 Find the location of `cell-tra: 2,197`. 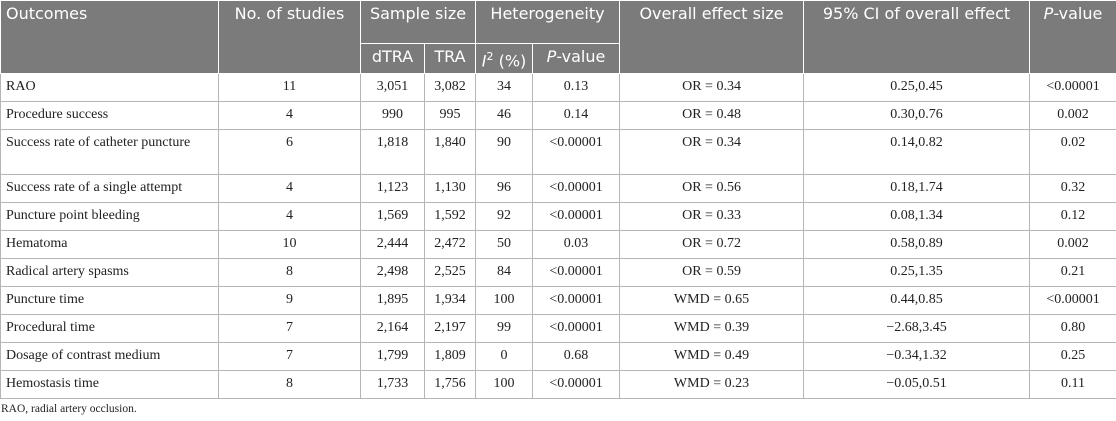

cell-tra: 2,197 is located at coordinates (450, 329).